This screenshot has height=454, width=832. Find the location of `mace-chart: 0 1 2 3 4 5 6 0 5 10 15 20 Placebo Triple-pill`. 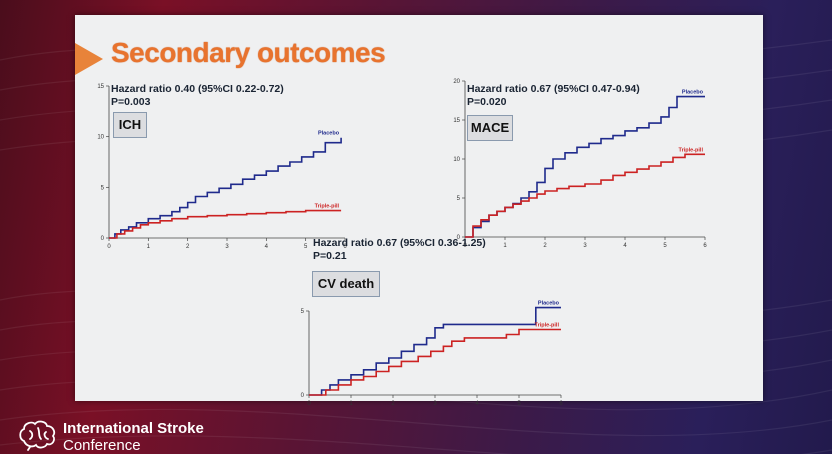

mace-chart: 0 1 2 3 4 5 6 0 5 10 15 20 Placebo Triple-pill is located at coordinates (580, 164).